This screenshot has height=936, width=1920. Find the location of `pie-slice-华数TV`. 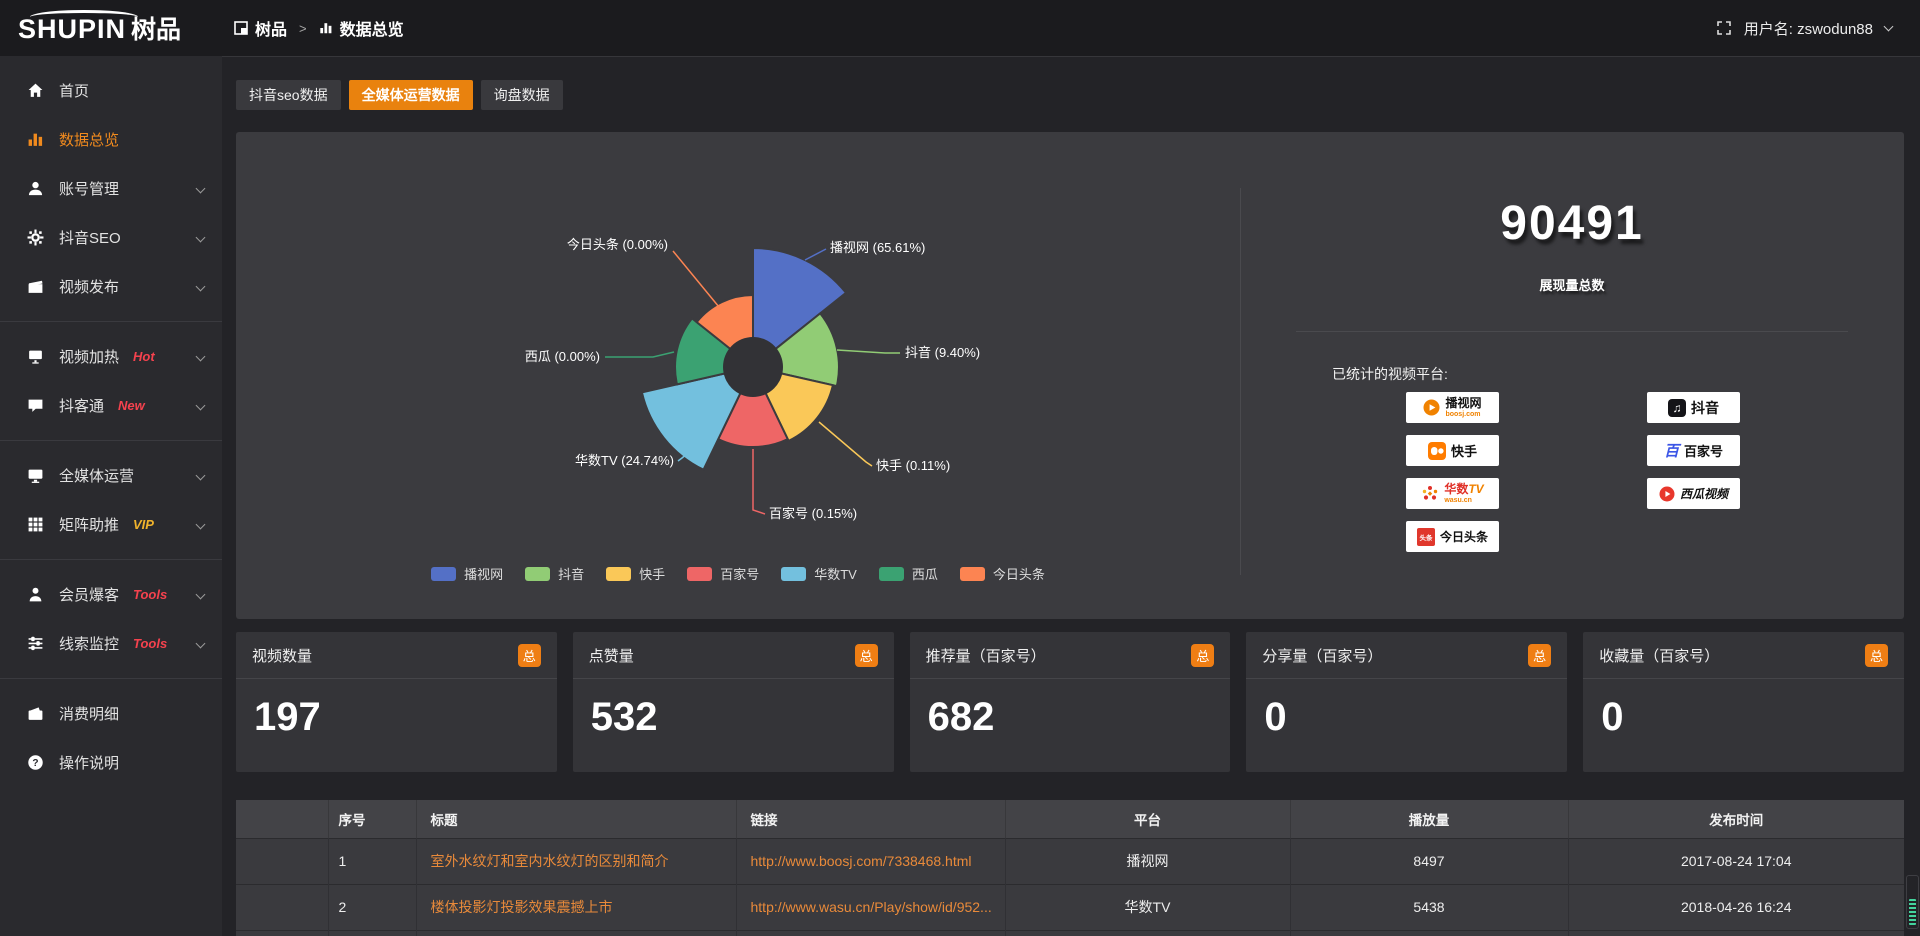

pie-slice-华数TV is located at coordinates (697, 418).